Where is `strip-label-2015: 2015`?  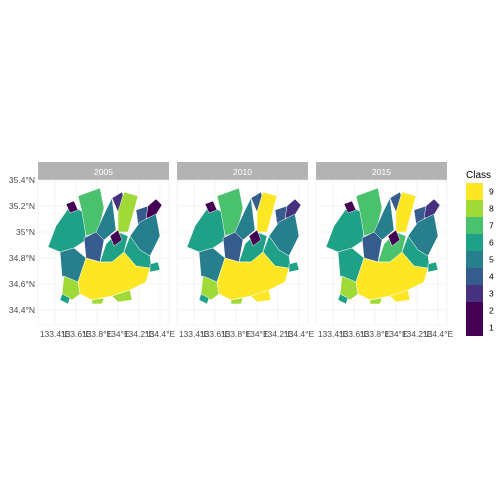 strip-label-2015: 2015 is located at coordinates (381, 172).